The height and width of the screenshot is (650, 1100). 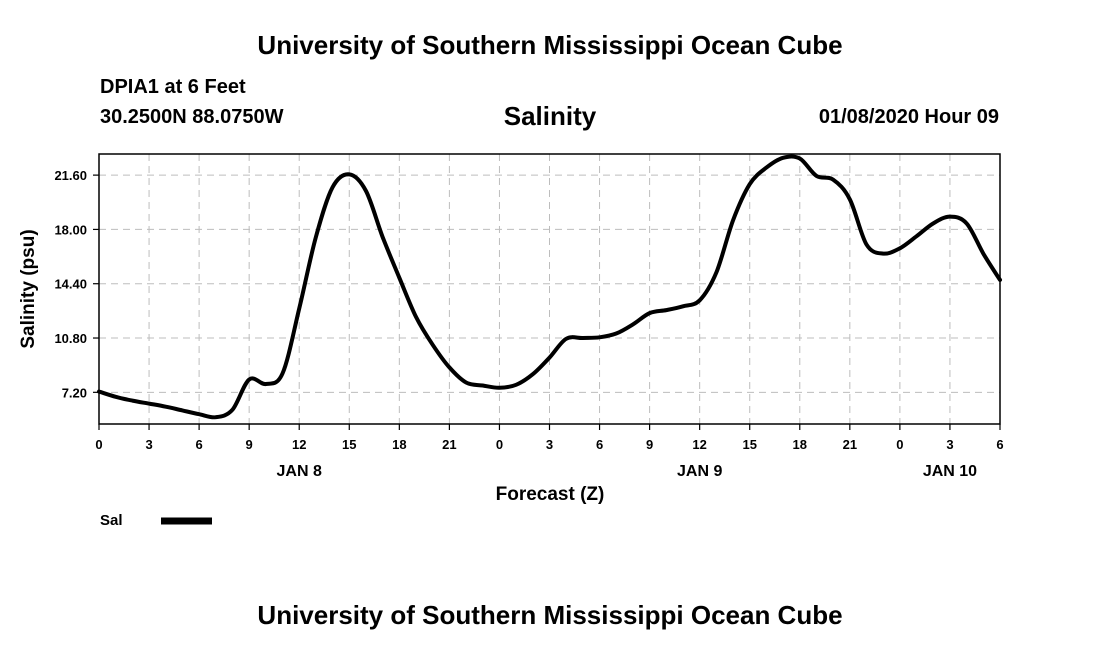 What do you see at coordinates (908, 117) in the screenshot?
I see `forecast-datetime: 01/08/2020 Hour 09` at bounding box center [908, 117].